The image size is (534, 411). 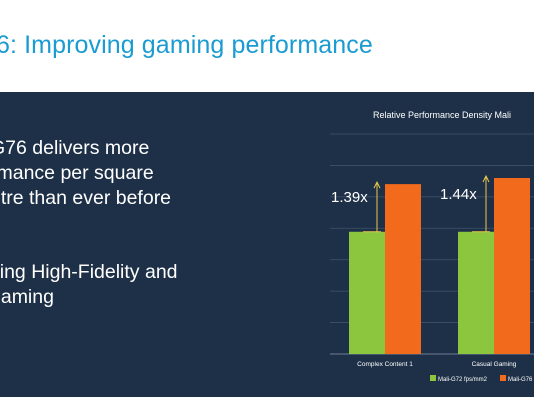 What do you see at coordinates (494, 364) in the screenshot?
I see `category-label-2: Casual Gaming` at bounding box center [494, 364].